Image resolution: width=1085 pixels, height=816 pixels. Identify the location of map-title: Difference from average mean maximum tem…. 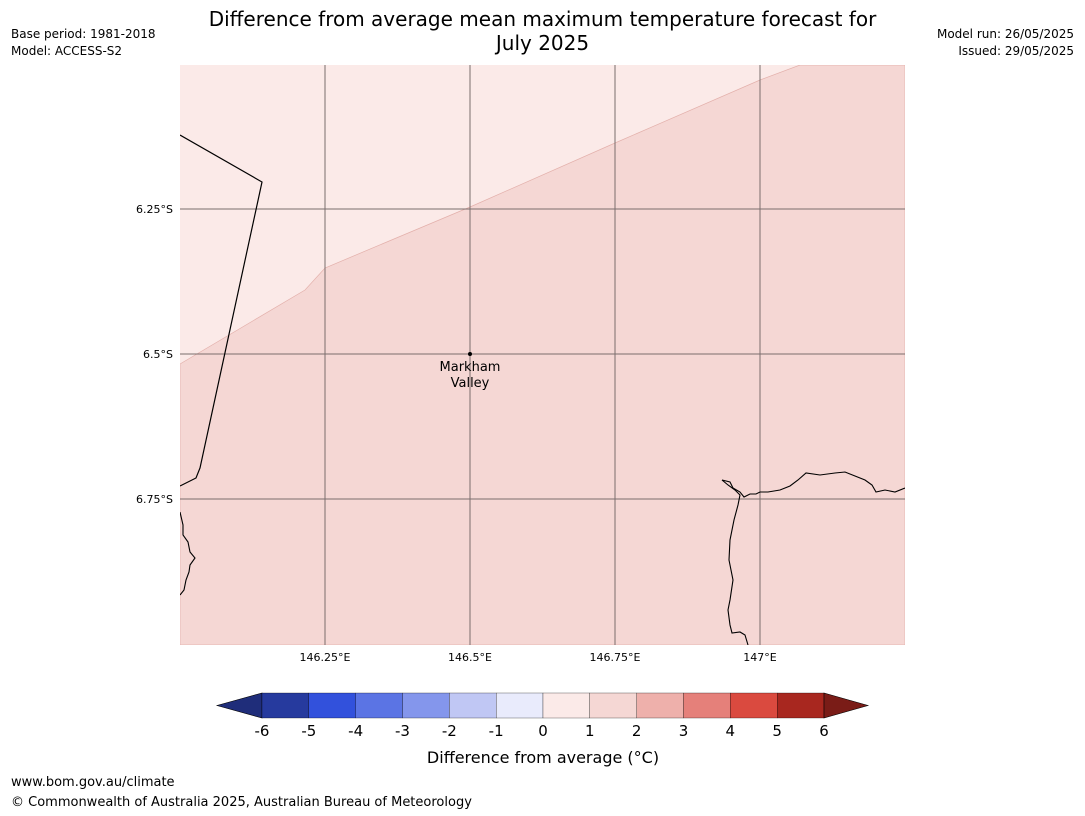
(542, 31).